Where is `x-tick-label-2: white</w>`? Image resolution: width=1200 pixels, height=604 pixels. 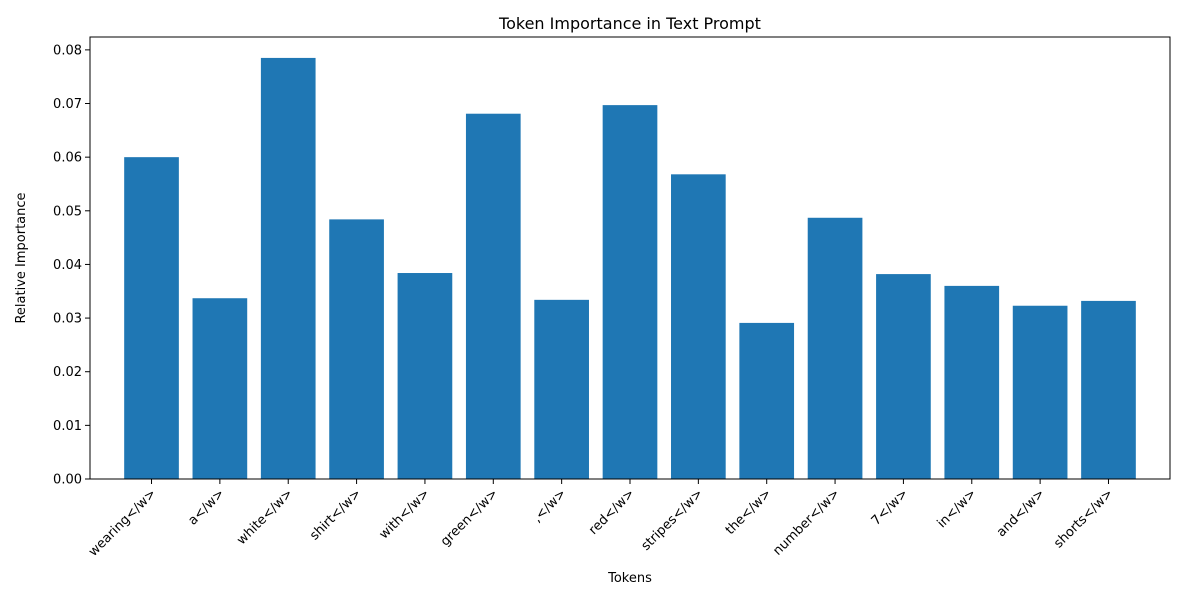
x-tick-label-2: white</w> is located at coordinates (265, 517).